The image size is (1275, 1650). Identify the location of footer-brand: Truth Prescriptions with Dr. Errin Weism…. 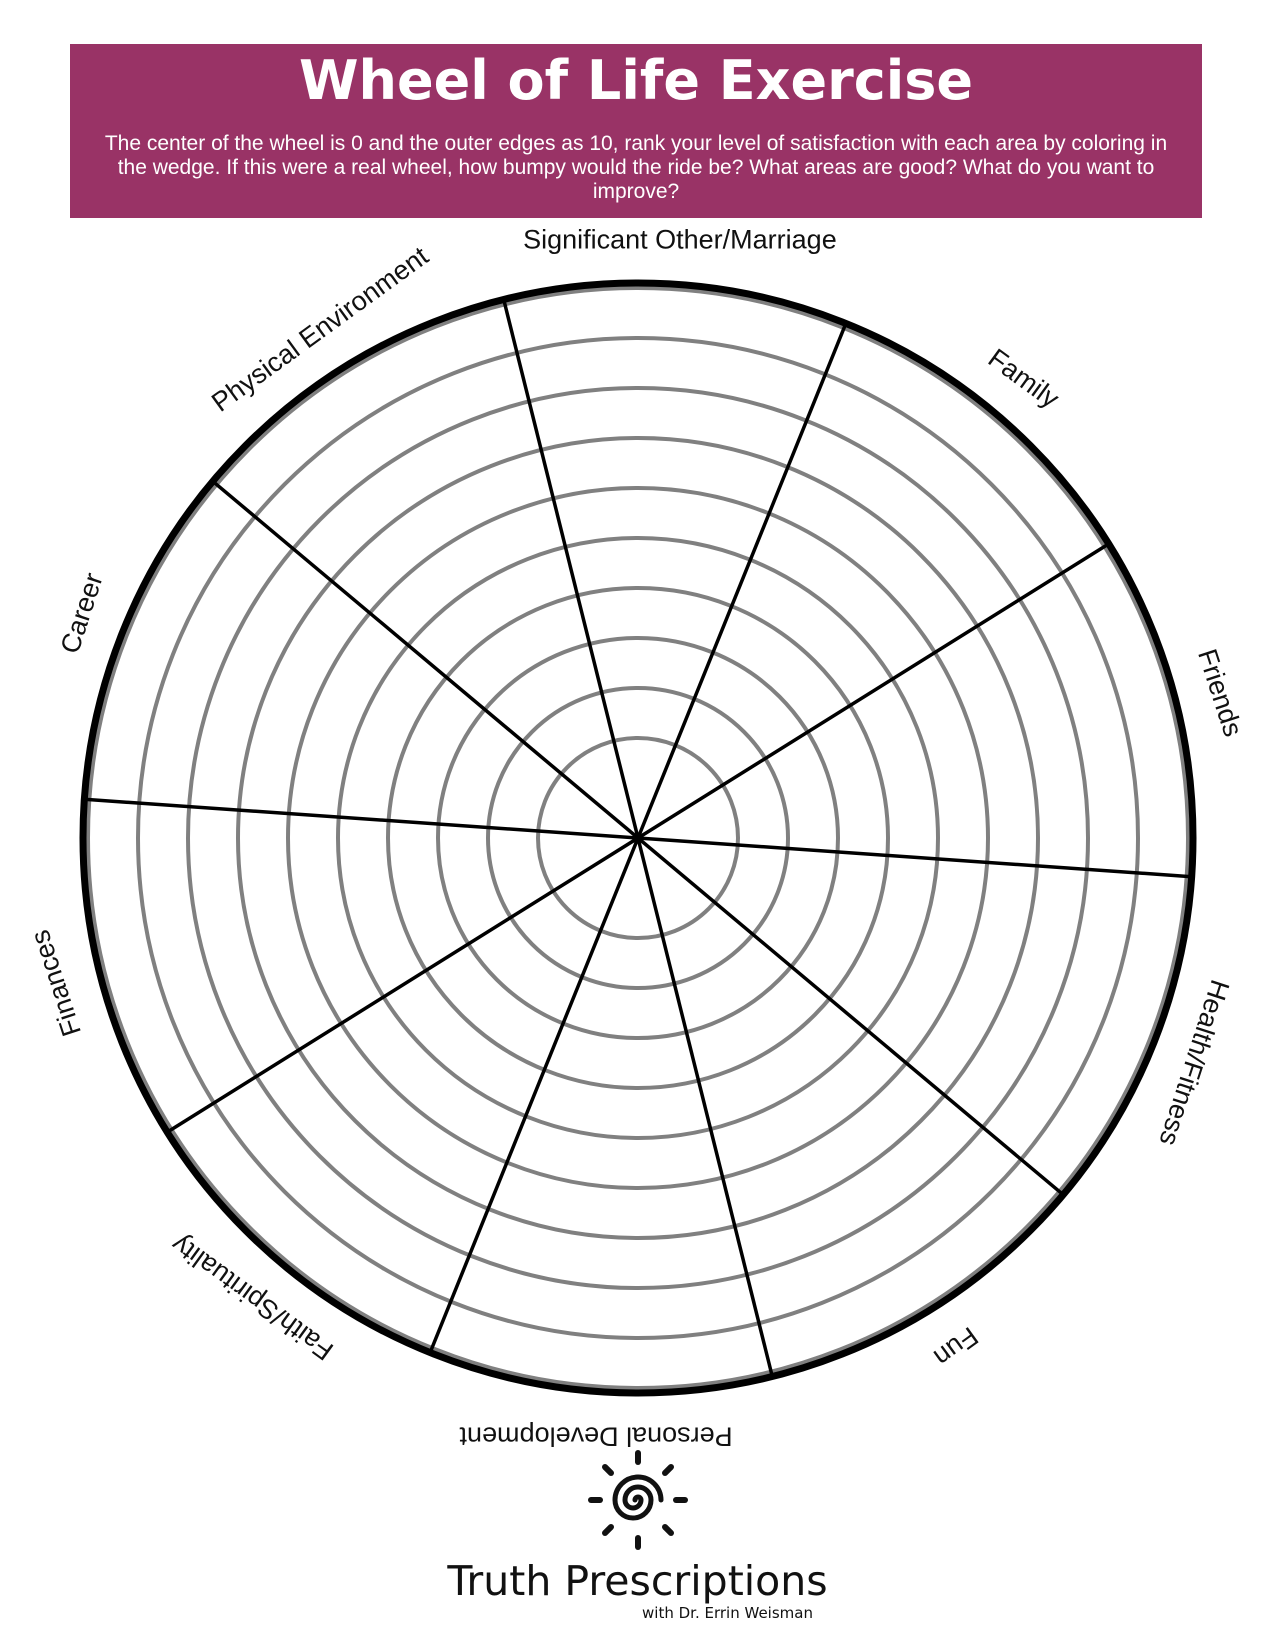
(637, 1536).